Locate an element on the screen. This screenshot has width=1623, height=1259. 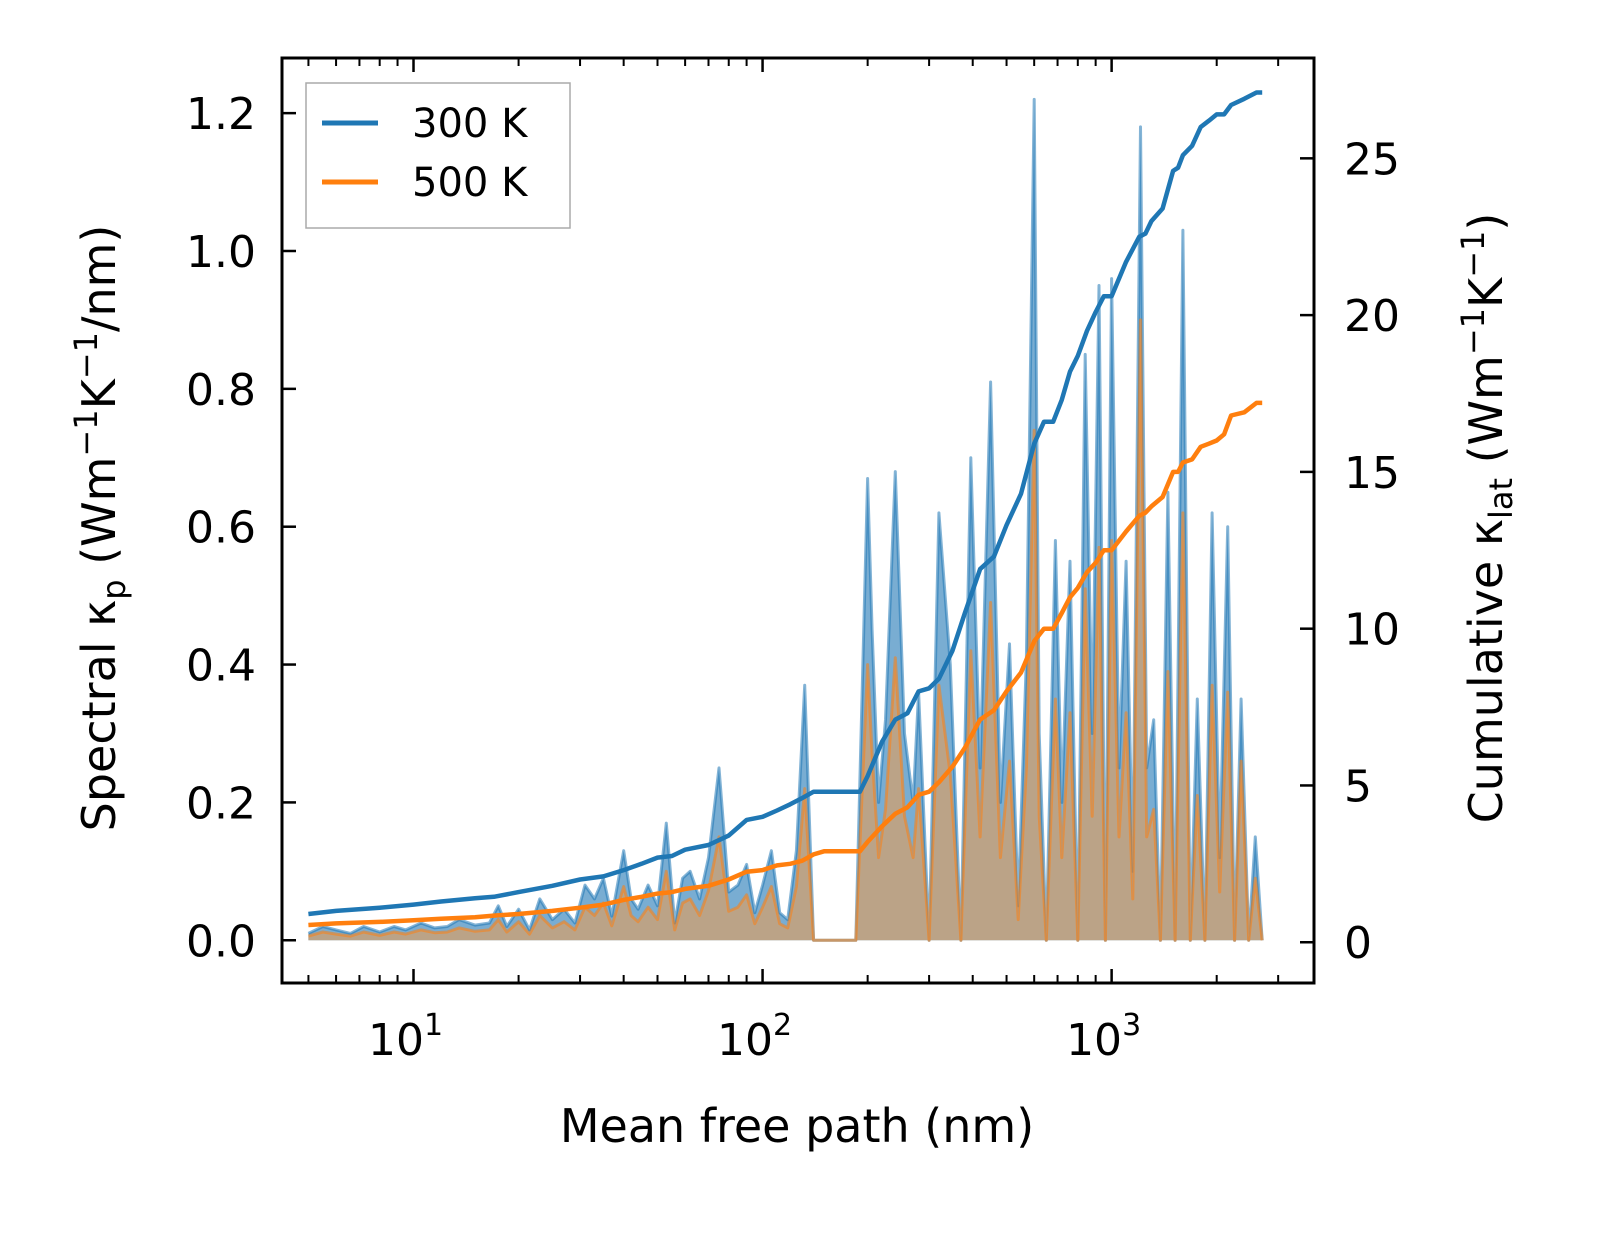
y-right-title-unit-mid: K is located at coordinates (1486, 292).